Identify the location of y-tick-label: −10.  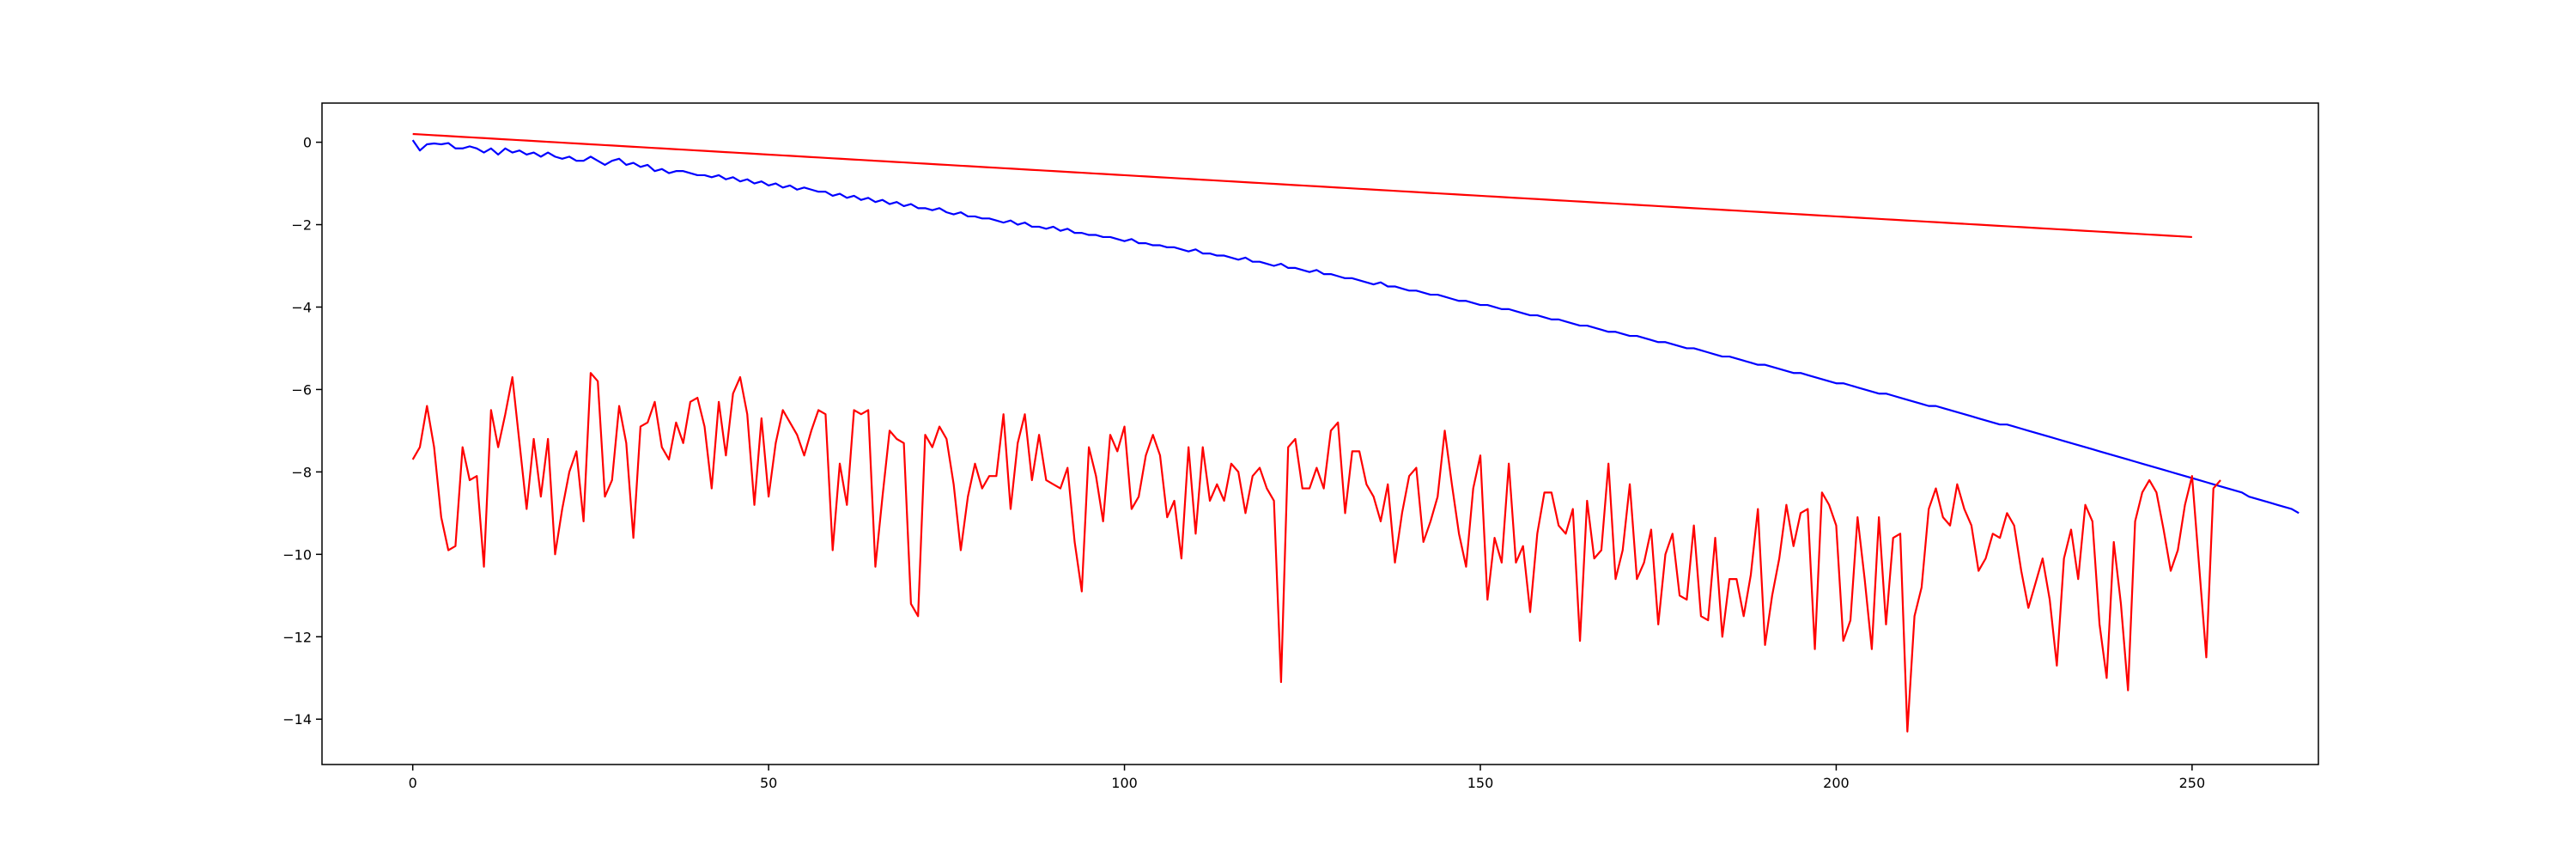
(297, 554).